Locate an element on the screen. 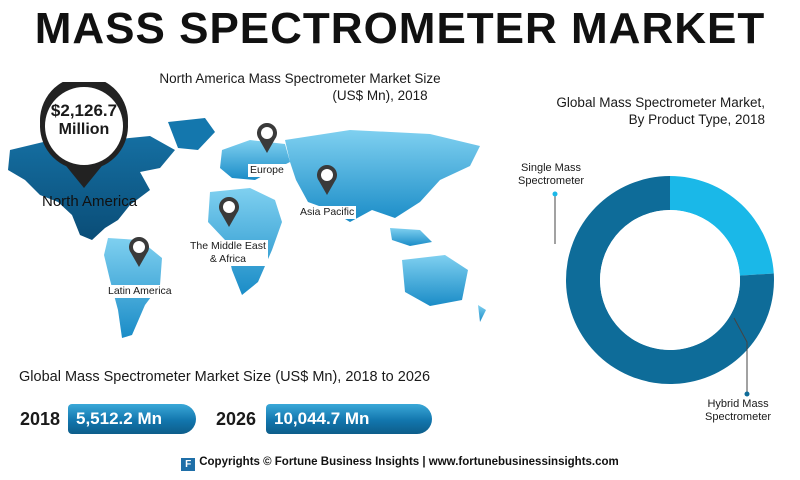  north-america-value-bubble: $2,126.7 Million is located at coordinates (84, 126).